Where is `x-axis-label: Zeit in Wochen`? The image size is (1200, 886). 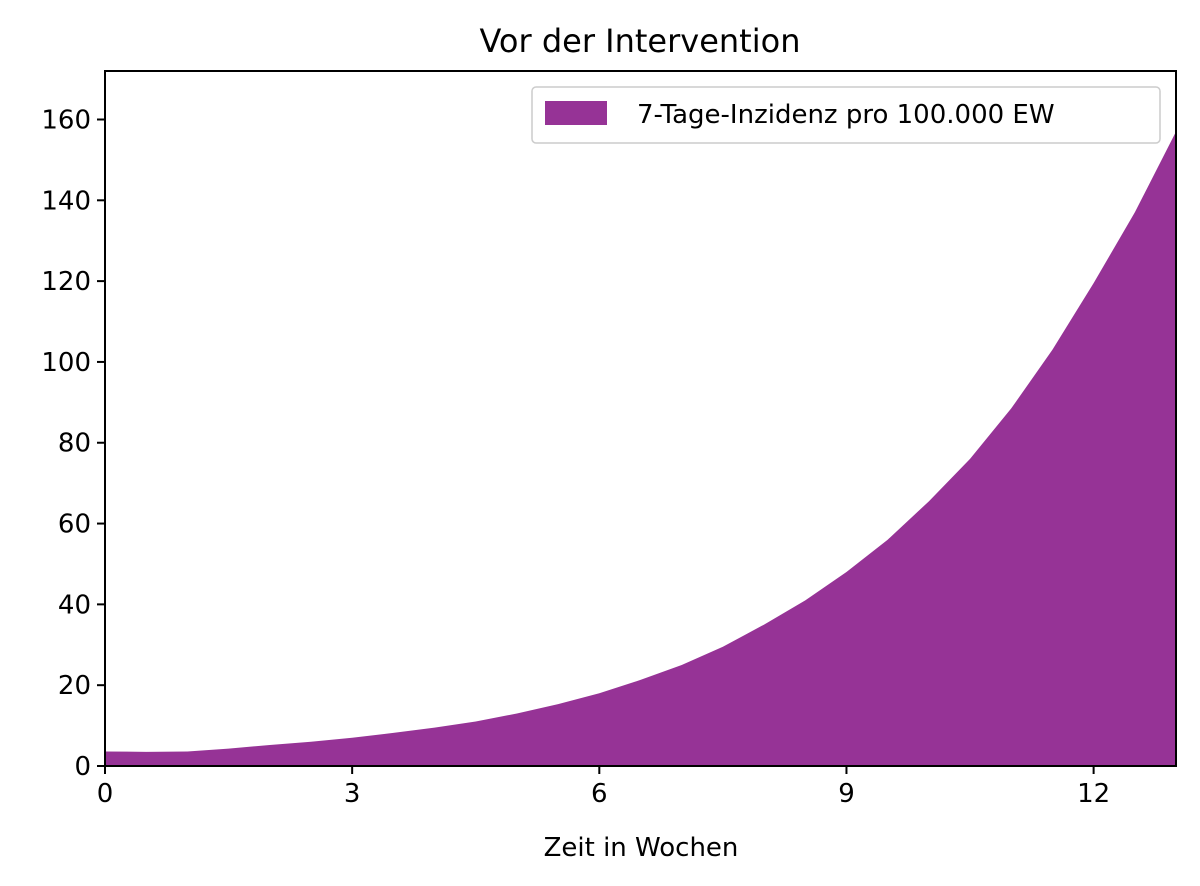 x-axis-label: Zeit in Wochen is located at coordinates (641, 848).